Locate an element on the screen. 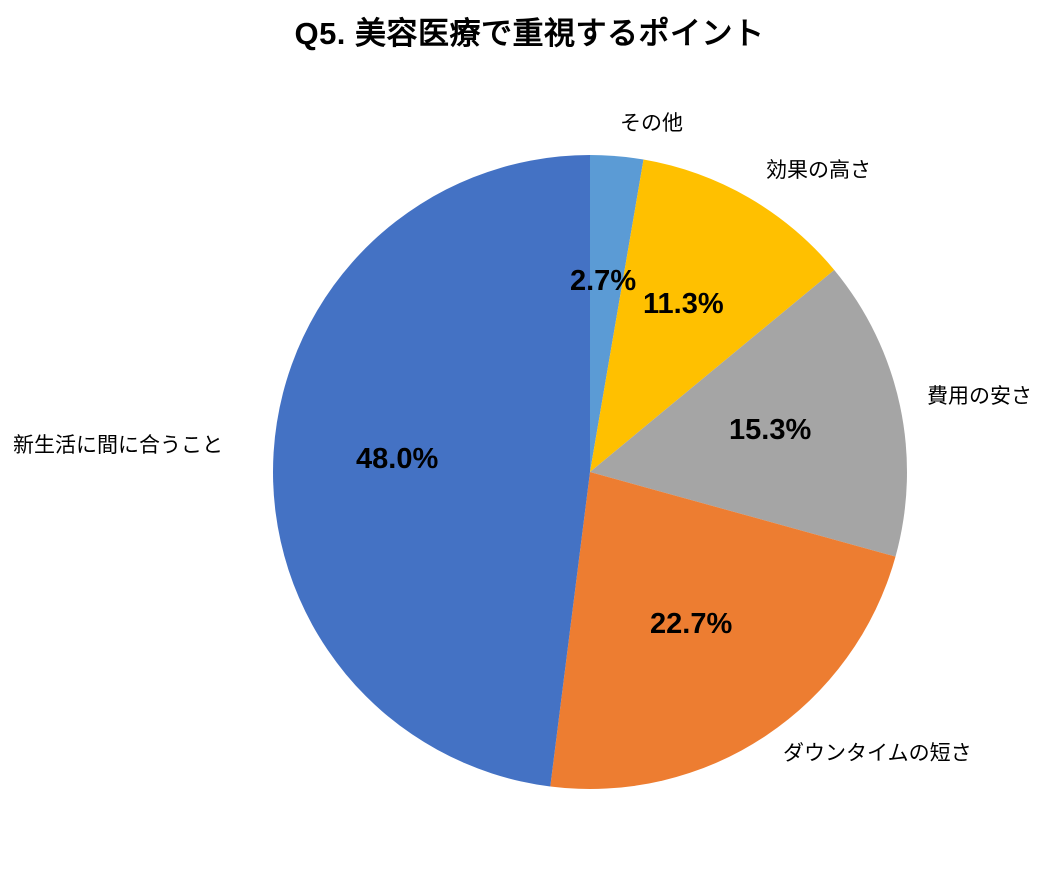 Image resolution: width=1059 pixels, height=883 pixels. slice-percent-label-2: 15.3% is located at coordinates (770, 430).